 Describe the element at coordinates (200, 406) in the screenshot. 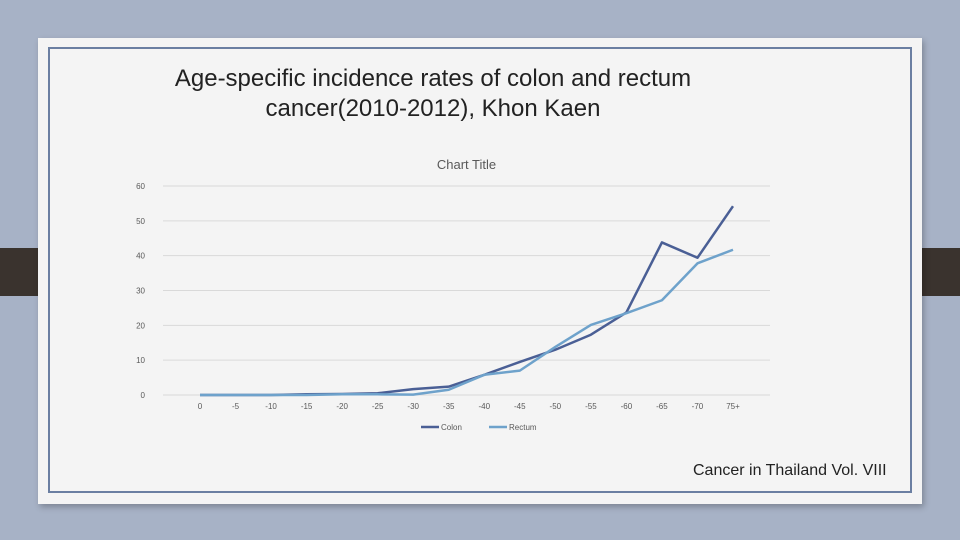

I see `x-tick-label: 0` at that location.